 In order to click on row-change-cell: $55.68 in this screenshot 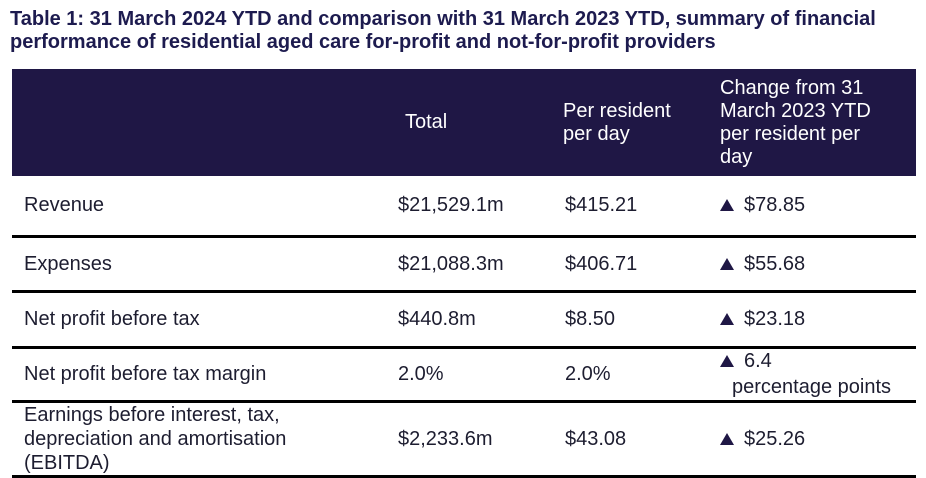, I will do `click(818, 263)`.